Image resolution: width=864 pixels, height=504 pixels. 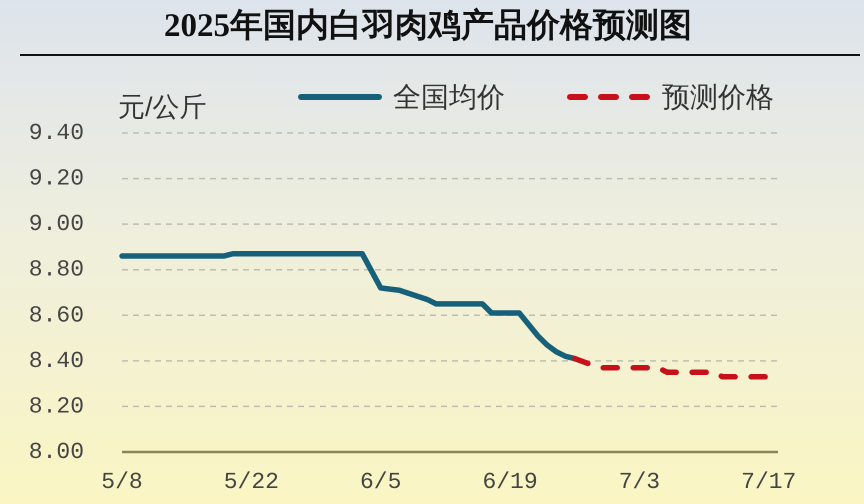 I want to click on y-axis-title: 元/公斤, so click(x=162, y=107).